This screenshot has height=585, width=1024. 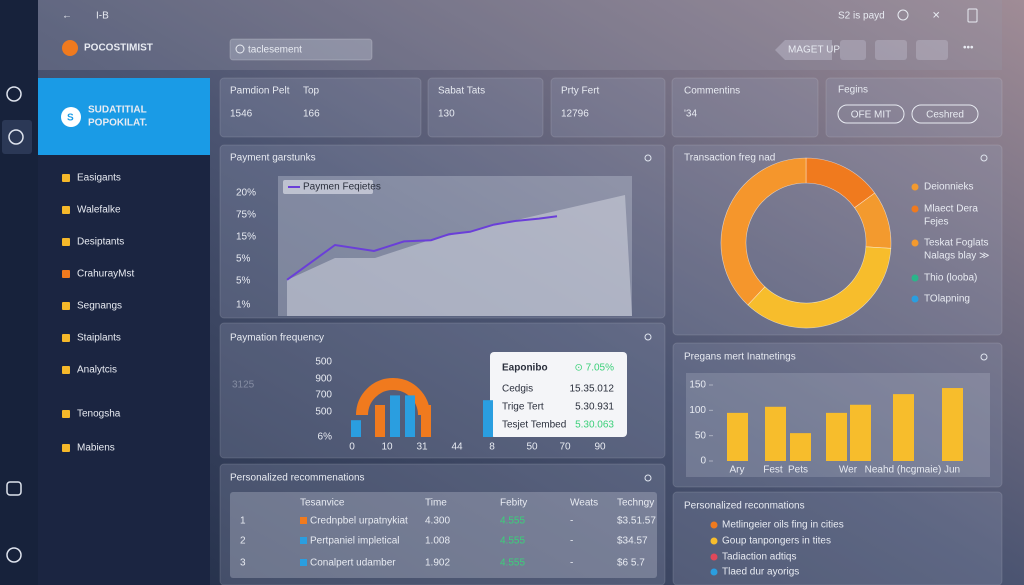 I want to click on stat-value: 166, so click(x=311, y=114).